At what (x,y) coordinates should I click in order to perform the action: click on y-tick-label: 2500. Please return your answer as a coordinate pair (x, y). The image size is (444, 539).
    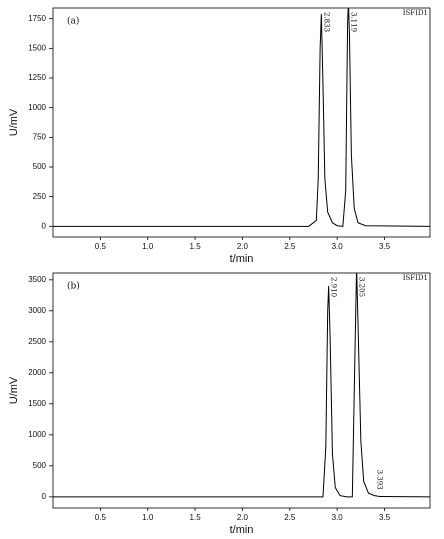
    Looking at the image, I should click on (37, 341).